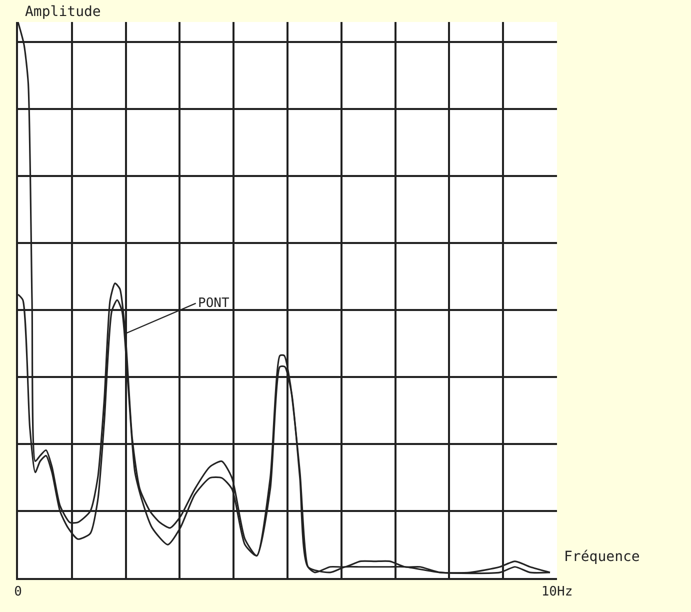 This screenshot has height=612, width=691. Describe the element at coordinates (602, 557) in the screenshot. I see `x-axis-title: Fréquence` at that location.